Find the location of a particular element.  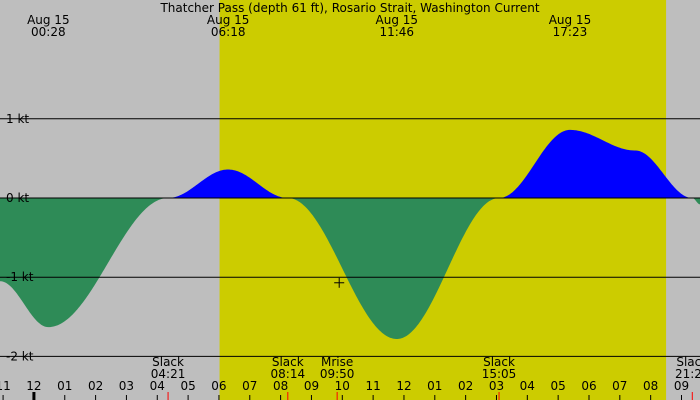

event-label-time: 04:21 is located at coordinates (168, 374).